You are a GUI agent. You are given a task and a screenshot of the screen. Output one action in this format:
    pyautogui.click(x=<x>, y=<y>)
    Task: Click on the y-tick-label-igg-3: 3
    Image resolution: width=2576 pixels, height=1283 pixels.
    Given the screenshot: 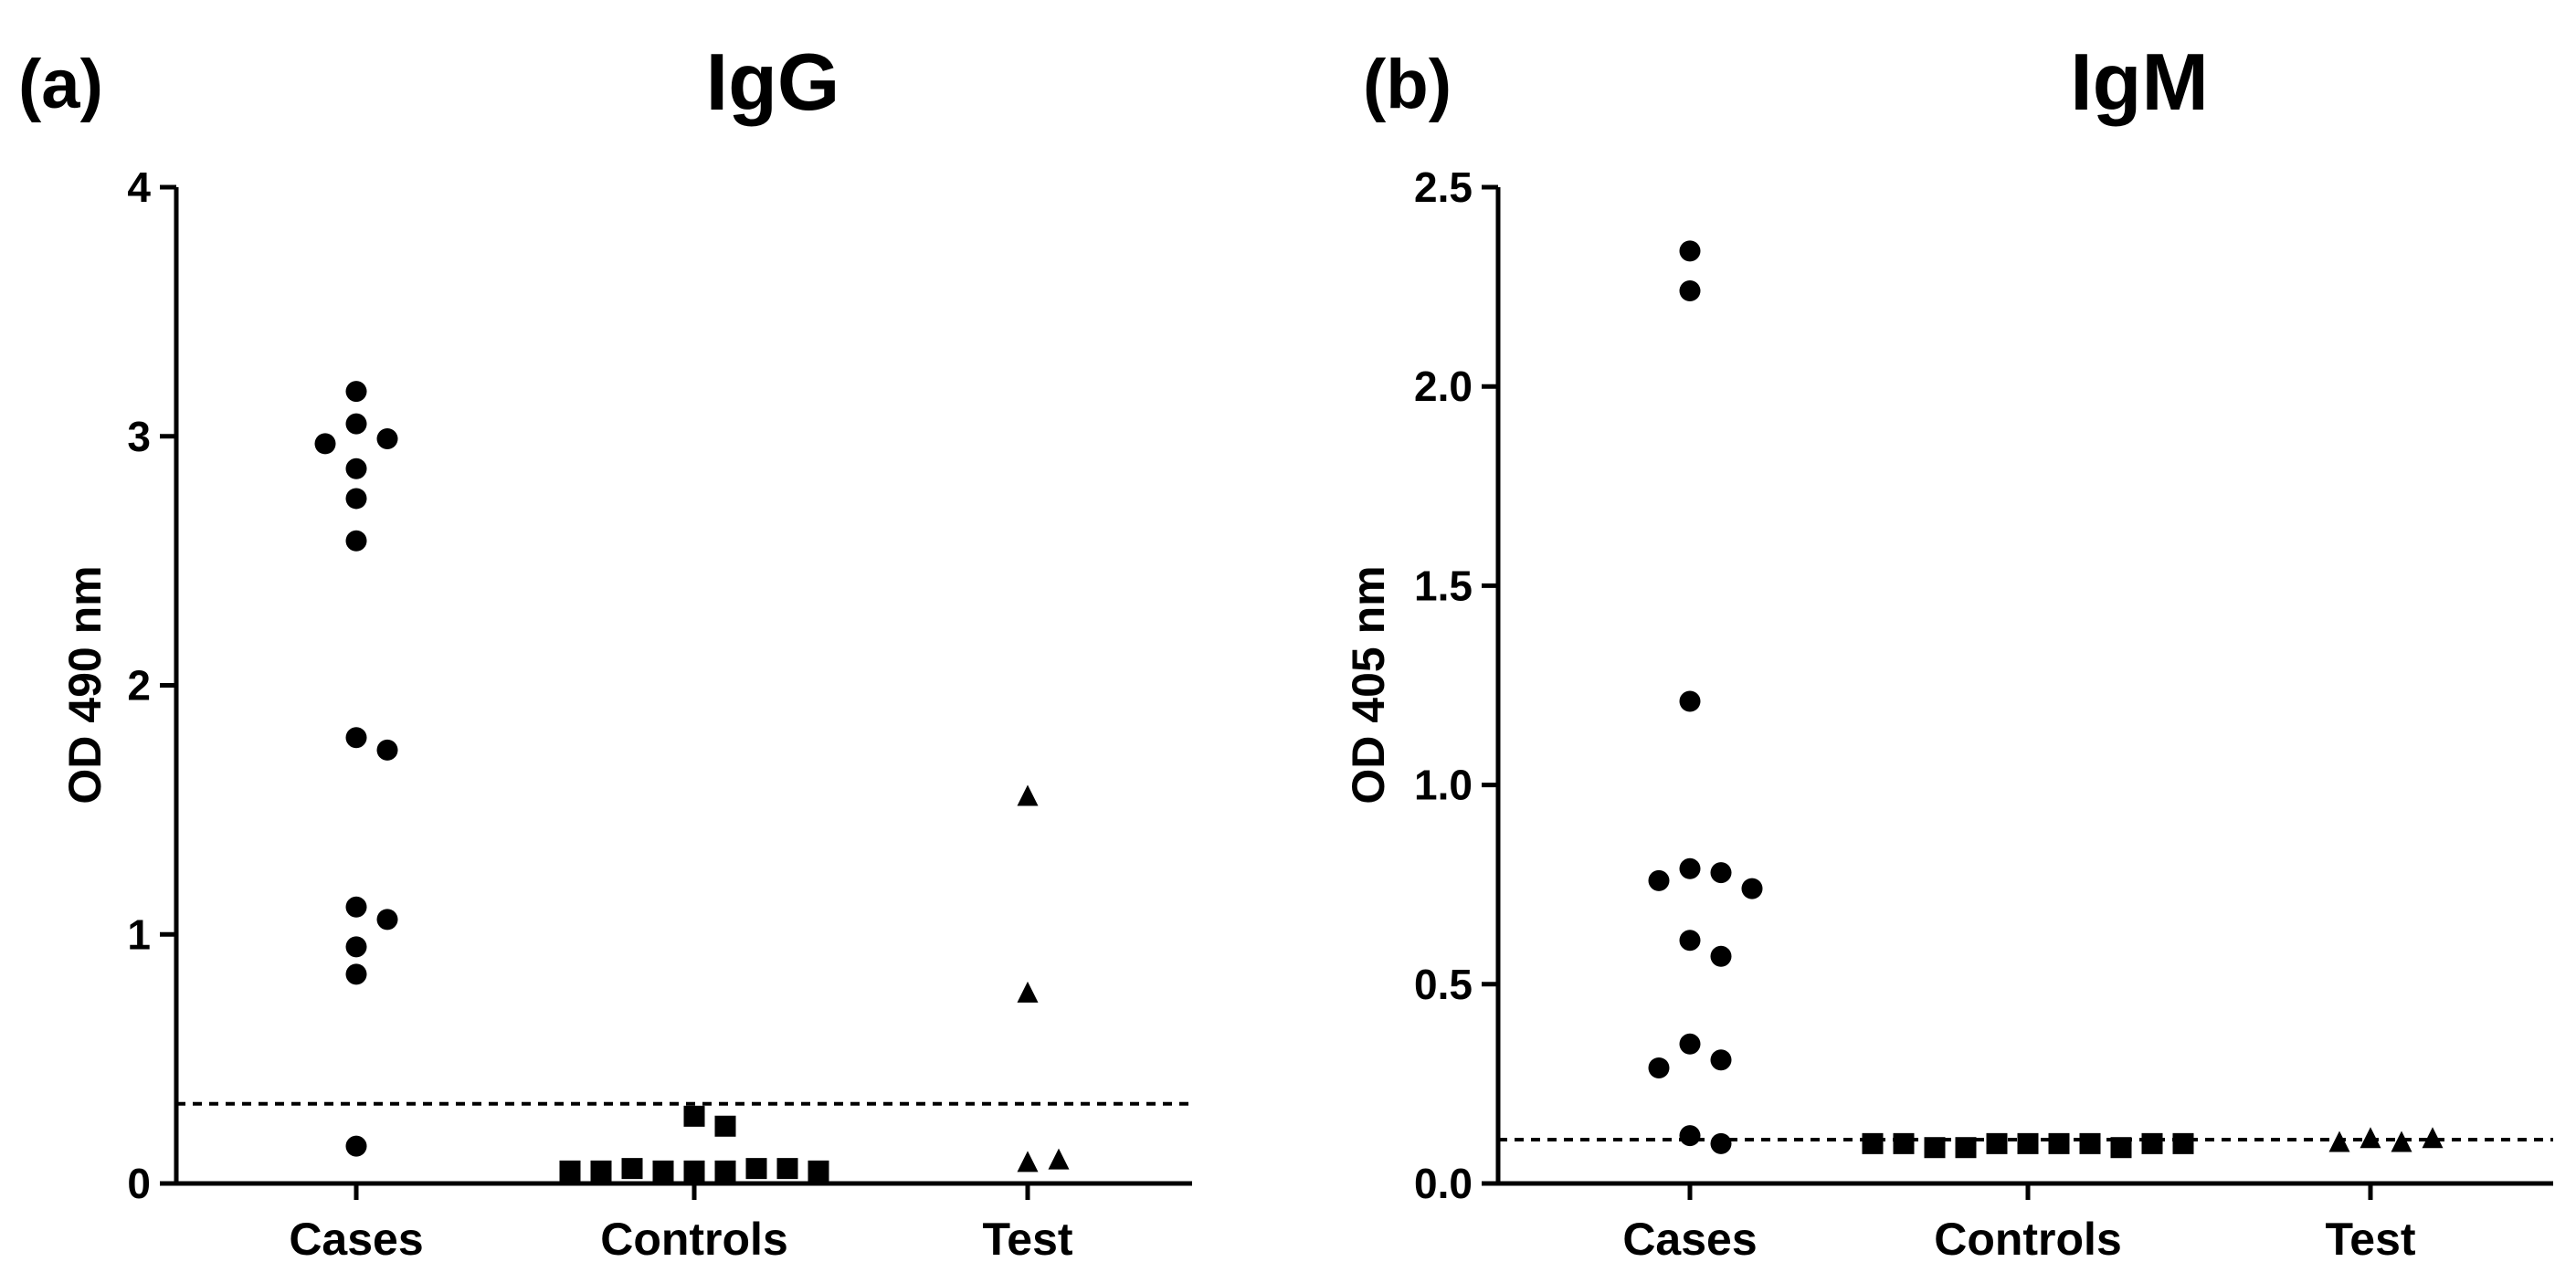 What is the action you would take?
    pyautogui.click(x=139, y=436)
    